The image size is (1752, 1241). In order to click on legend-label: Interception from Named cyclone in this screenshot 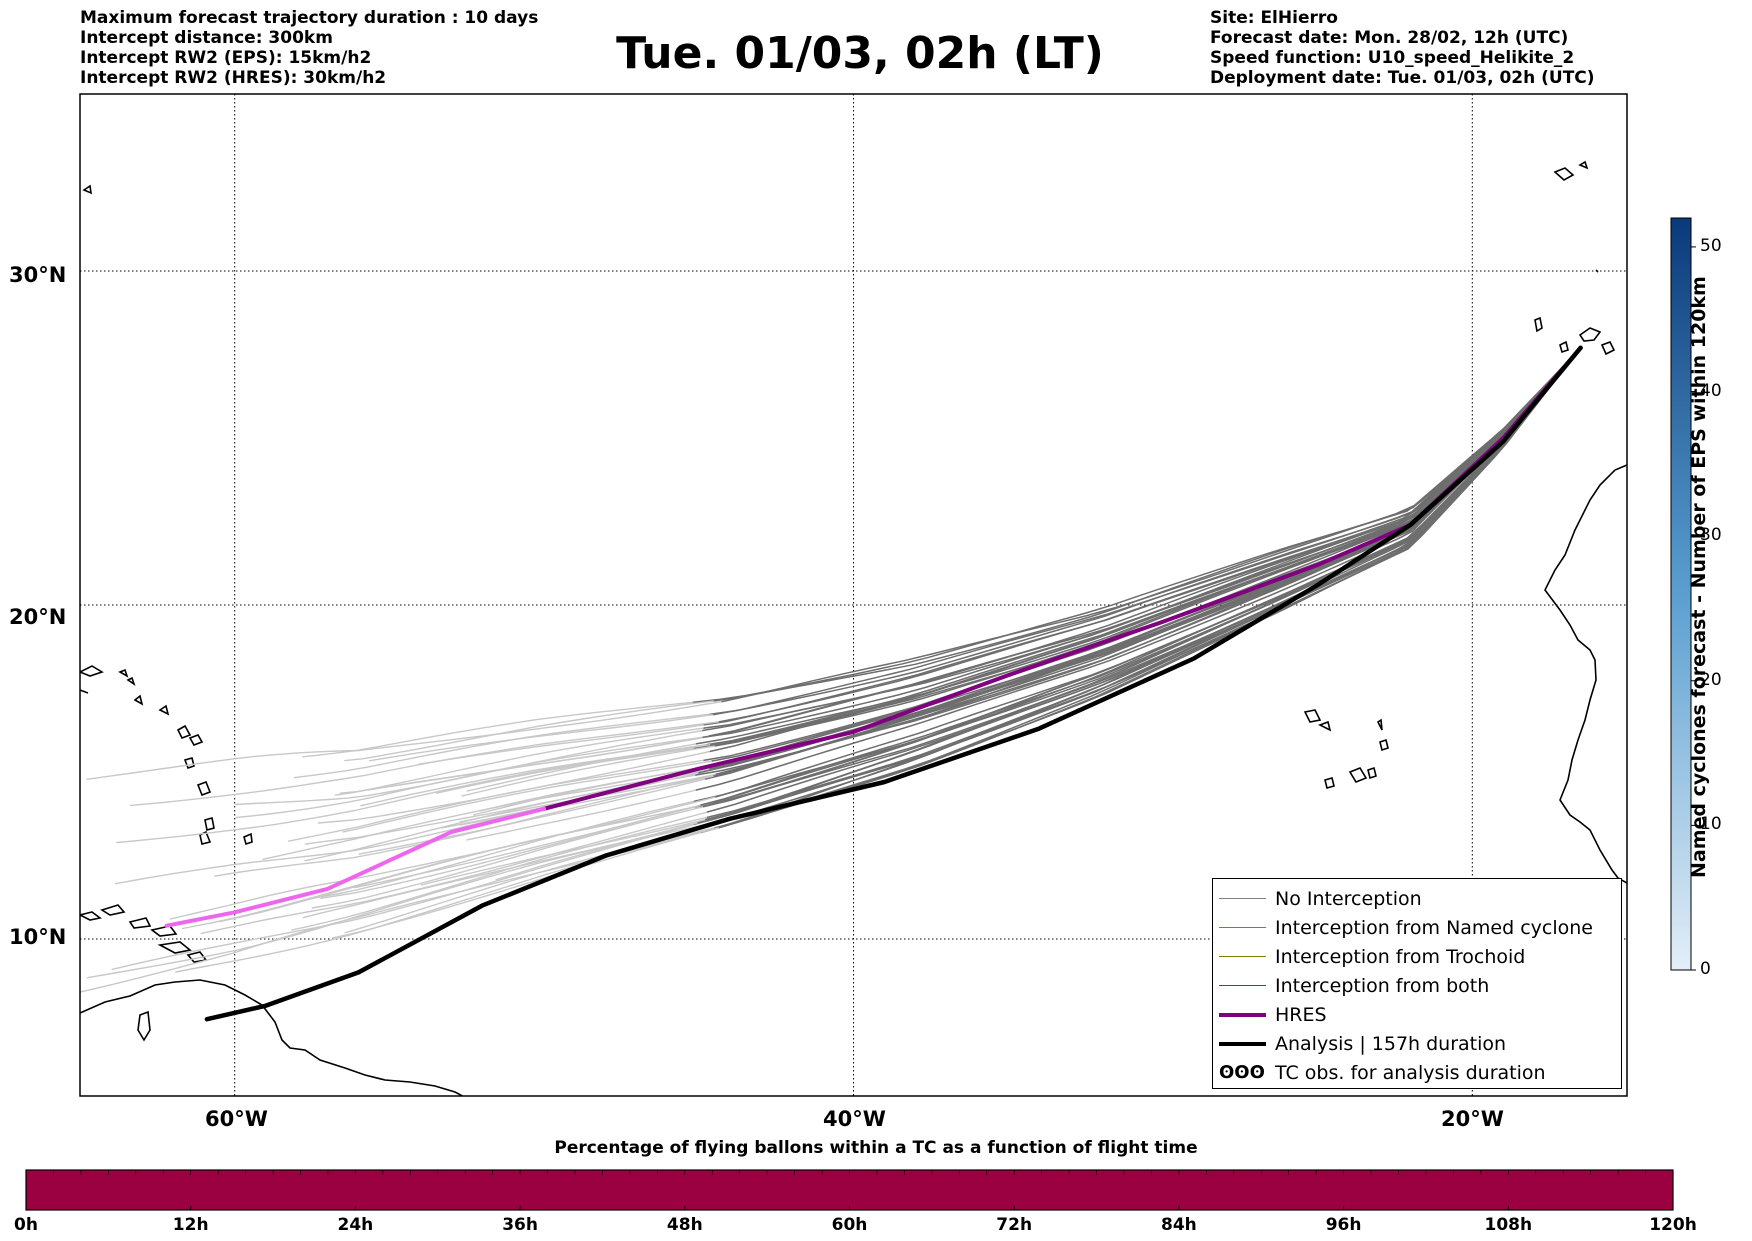, I will do `click(1434, 928)`.